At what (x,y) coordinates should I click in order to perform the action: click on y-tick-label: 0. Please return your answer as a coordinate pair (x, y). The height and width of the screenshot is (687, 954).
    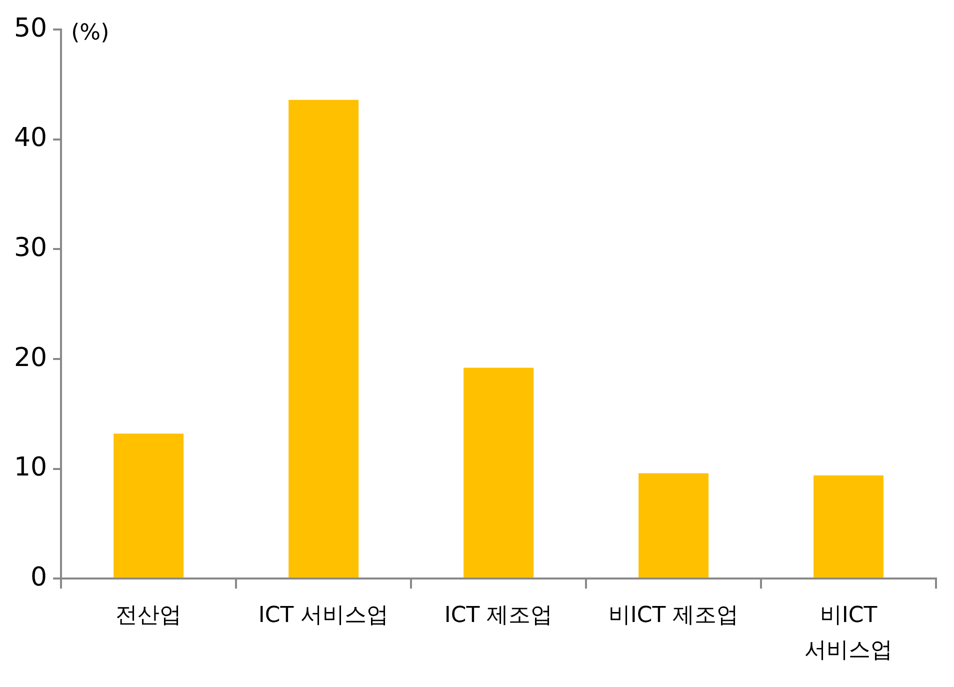
    Looking at the image, I should click on (39, 577).